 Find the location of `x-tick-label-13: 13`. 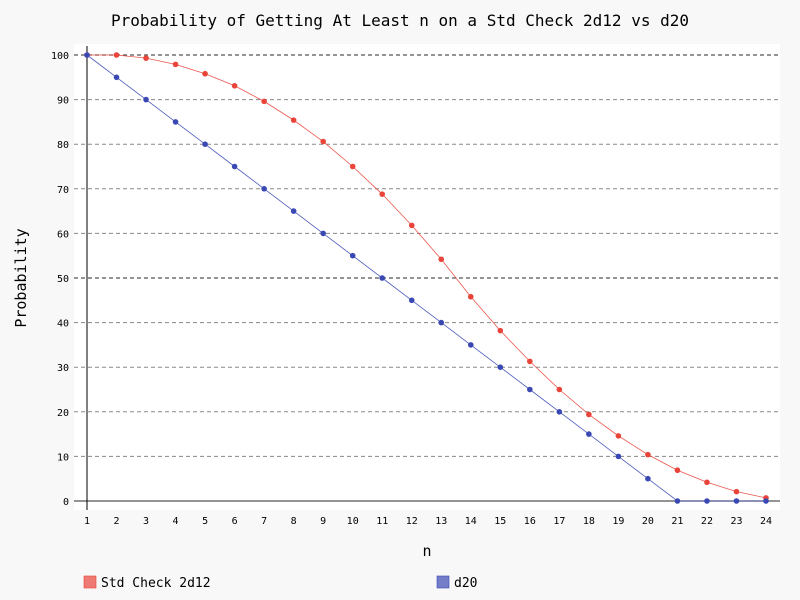

x-tick-label-13: 13 is located at coordinates (441, 521).